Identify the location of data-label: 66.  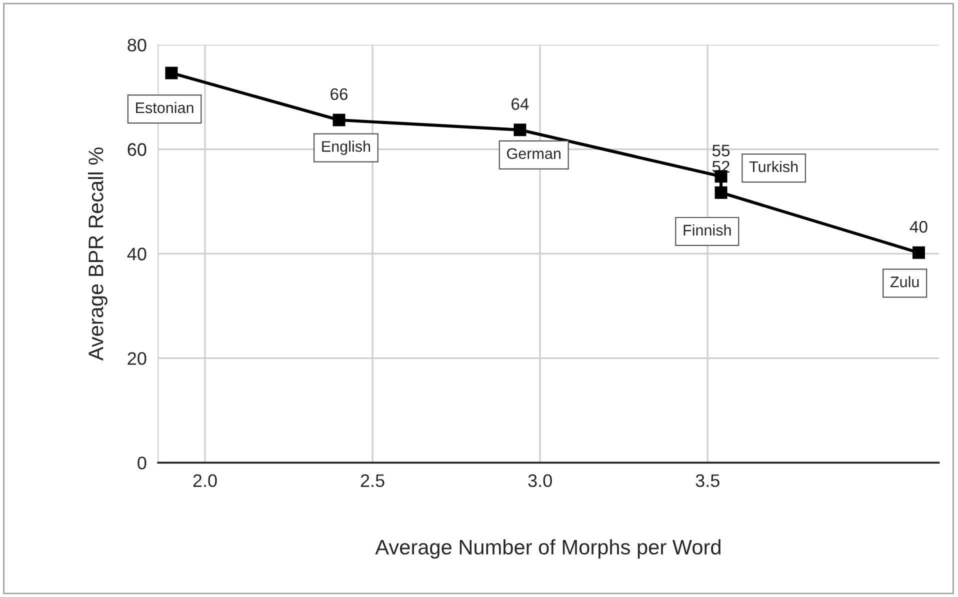
(339, 94).